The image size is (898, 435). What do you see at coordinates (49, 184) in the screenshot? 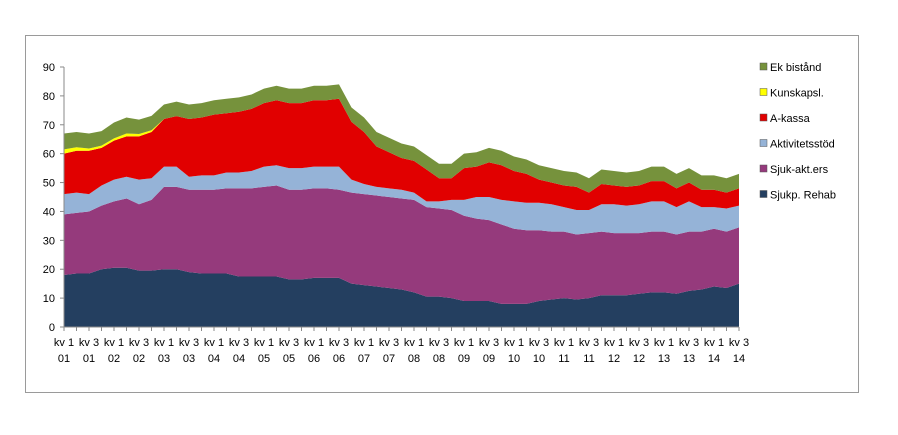
I see `y-tick-label: 50` at bounding box center [49, 184].